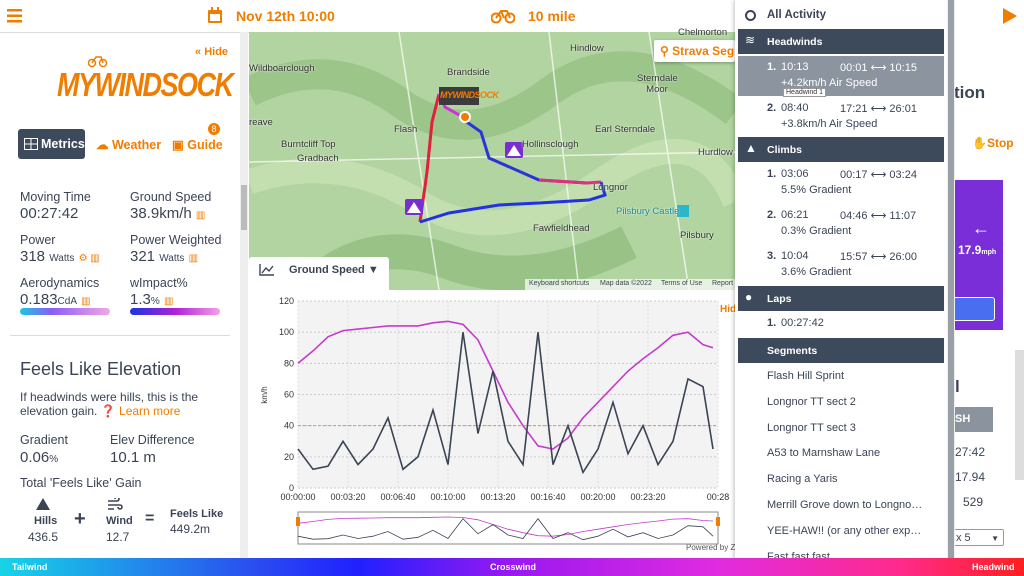  I want to click on section-title: Climbs, so click(785, 150).